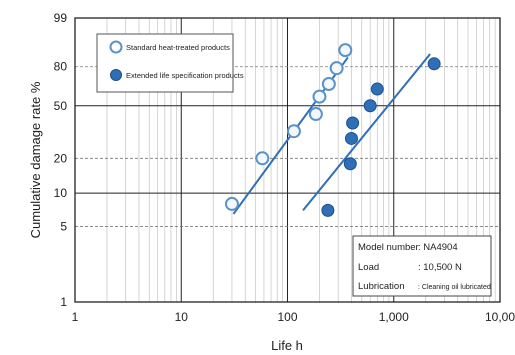 Image resolution: width=515 pixels, height=355 pixels. I want to click on y-tick-label: 10, so click(61, 193).